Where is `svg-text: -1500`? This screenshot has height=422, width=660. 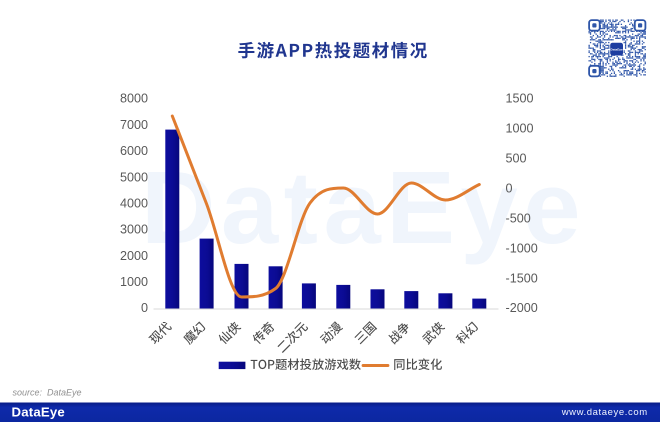 svg-text: -1500 is located at coordinates (522, 278).